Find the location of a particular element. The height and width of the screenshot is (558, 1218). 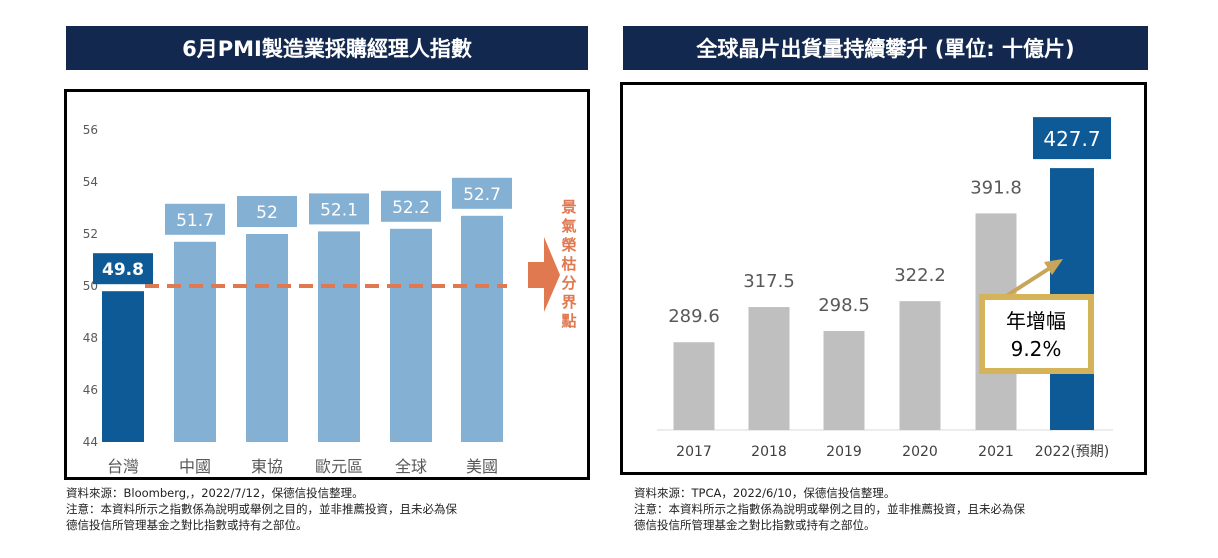

pmi-value-label: 51.7 is located at coordinates (195, 221).